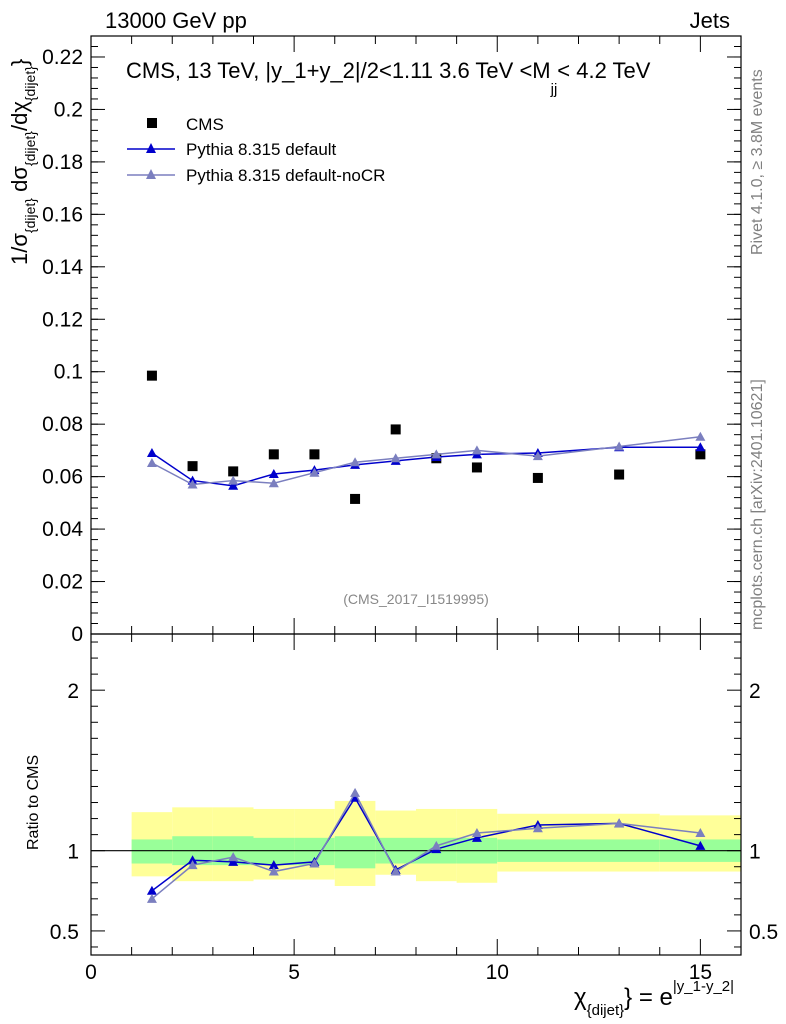 This screenshot has height=1024, width=786. What do you see at coordinates (151, 174) in the screenshot?
I see `legend-marker-nocr` at bounding box center [151, 174].